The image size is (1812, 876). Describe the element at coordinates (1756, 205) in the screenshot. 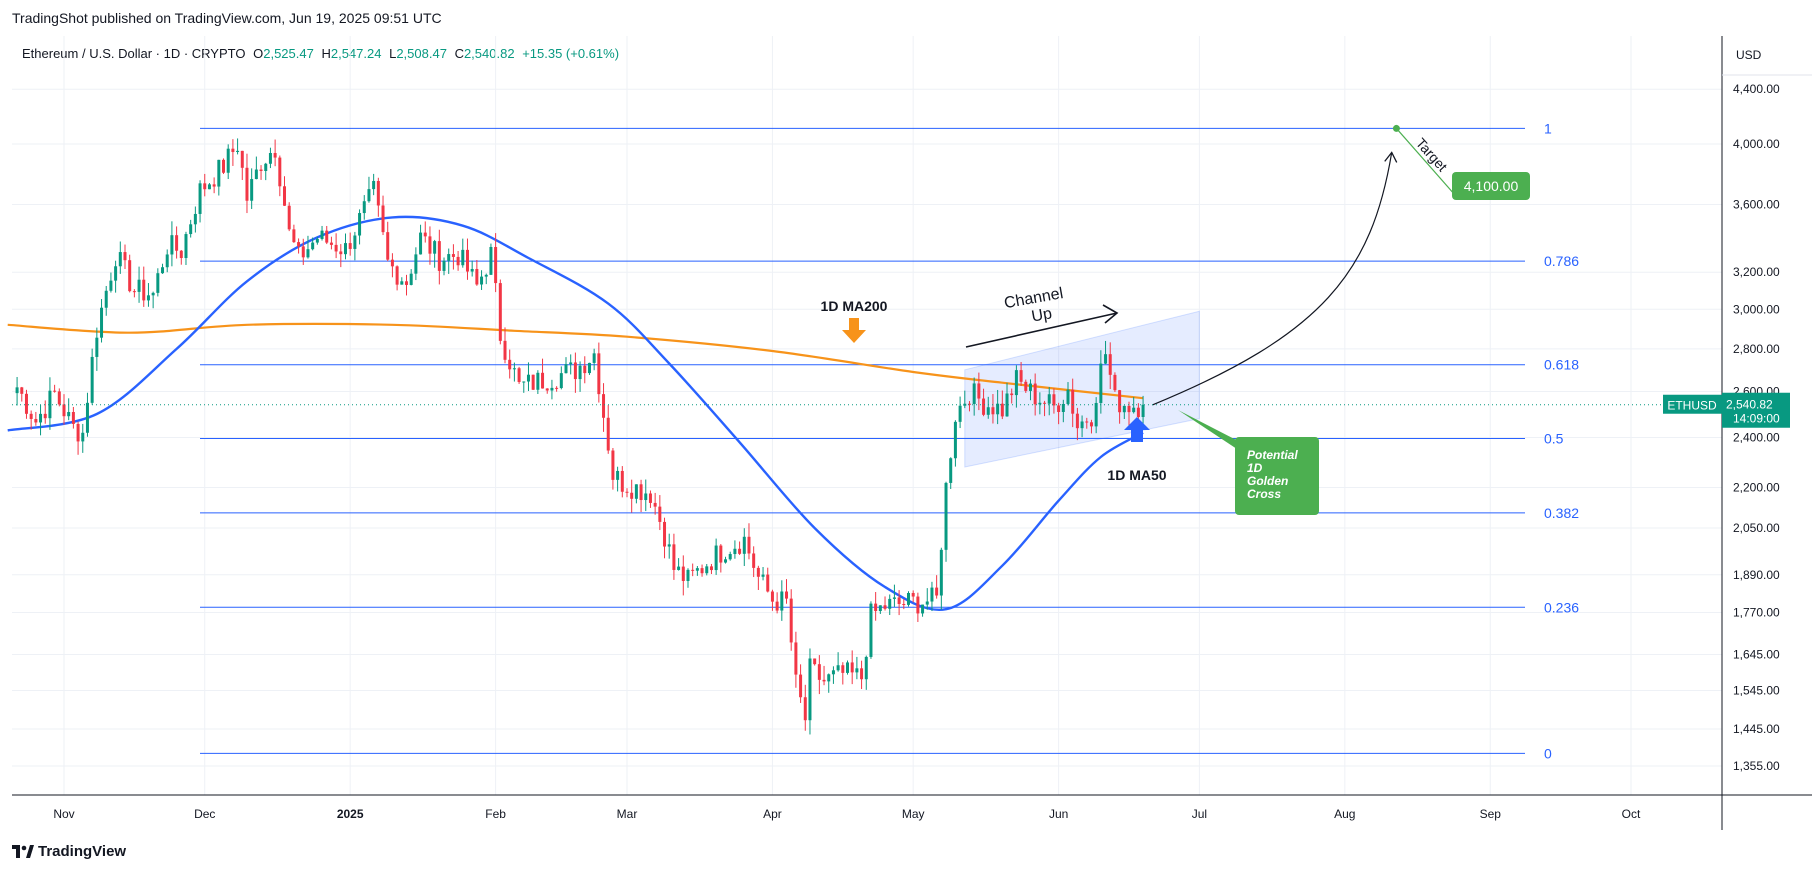

I see `price-tick-label: 3,600.00` at that location.